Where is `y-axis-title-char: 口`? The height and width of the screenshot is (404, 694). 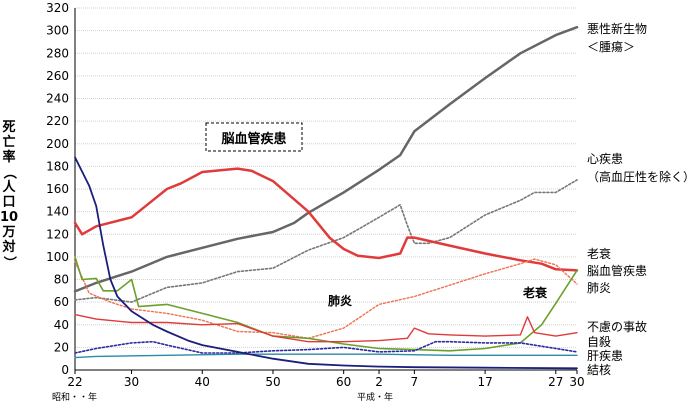 y-axis-title-char: 口 is located at coordinates (9, 202).